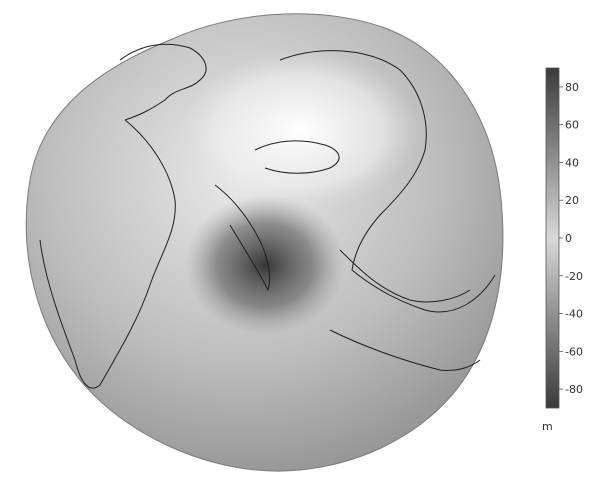 This screenshot has width=591, height=484. I want to click on colorbar-ticks: 80 60 40 20 0 -20 -40 -60 -80, so click(571, 238).